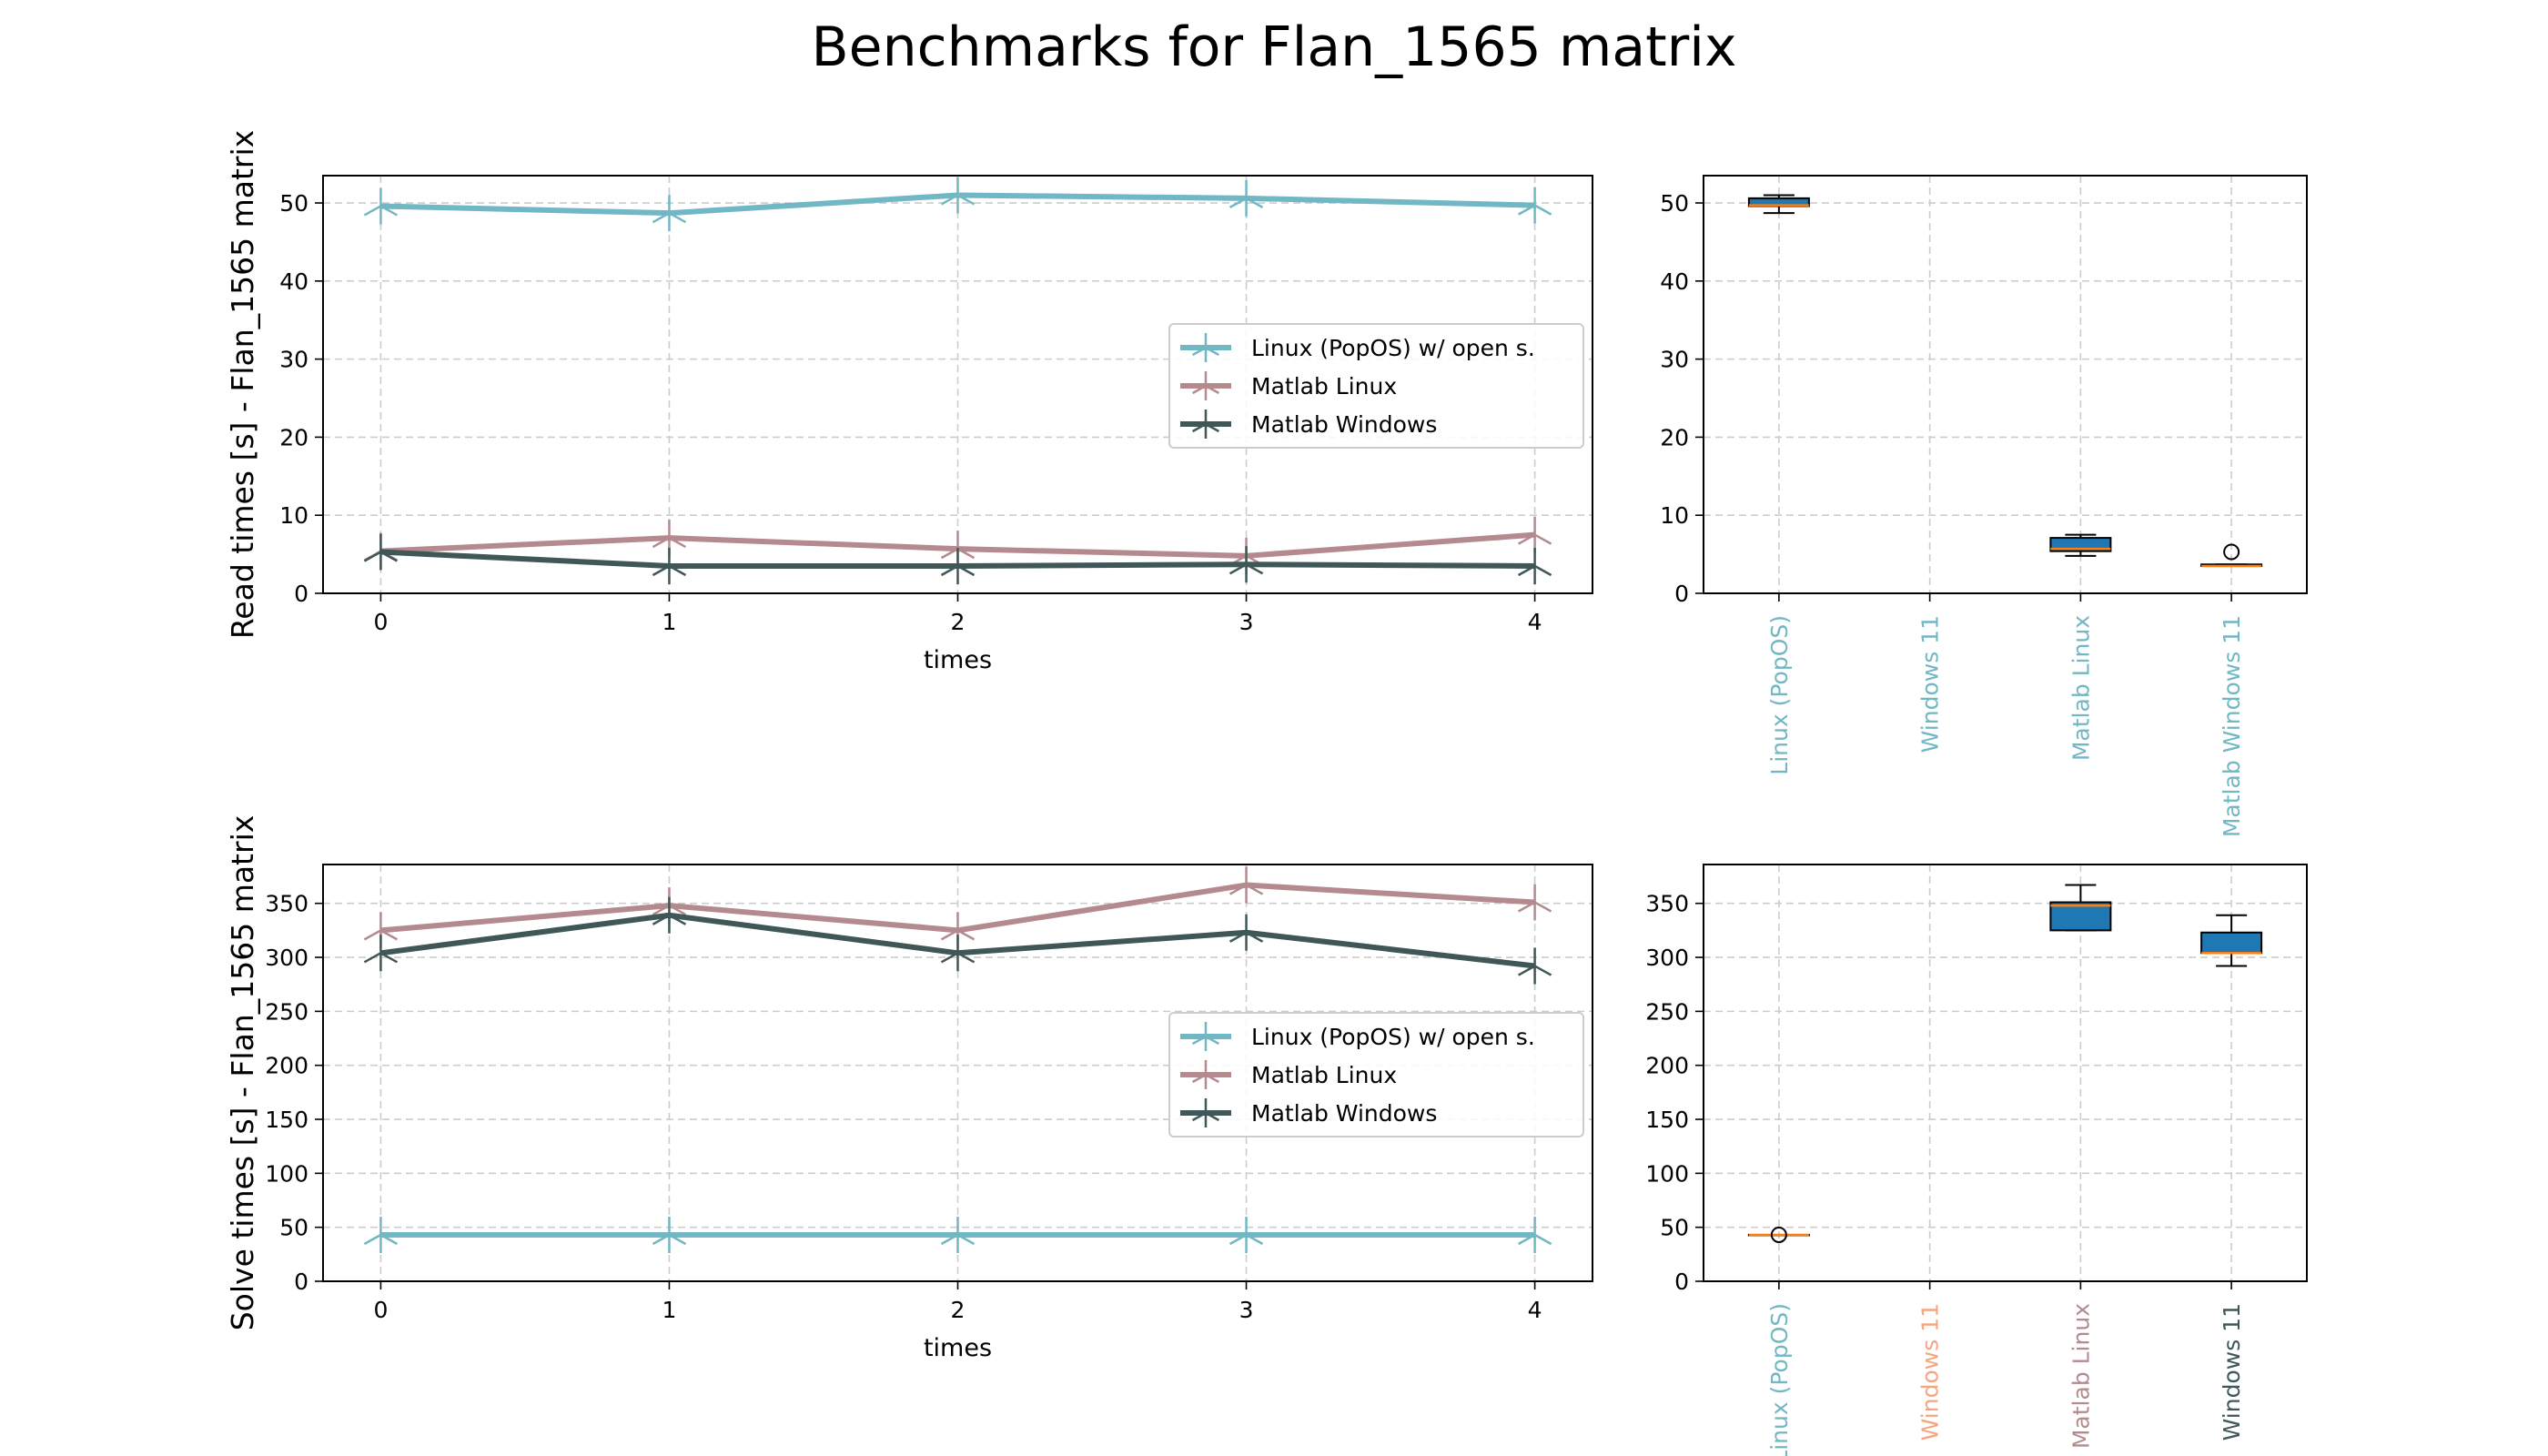  What do you see at coordinates (1667, 1120) in the screenshot?
I see `y-tick-label: 150` at bounding box center [1667, 1120].